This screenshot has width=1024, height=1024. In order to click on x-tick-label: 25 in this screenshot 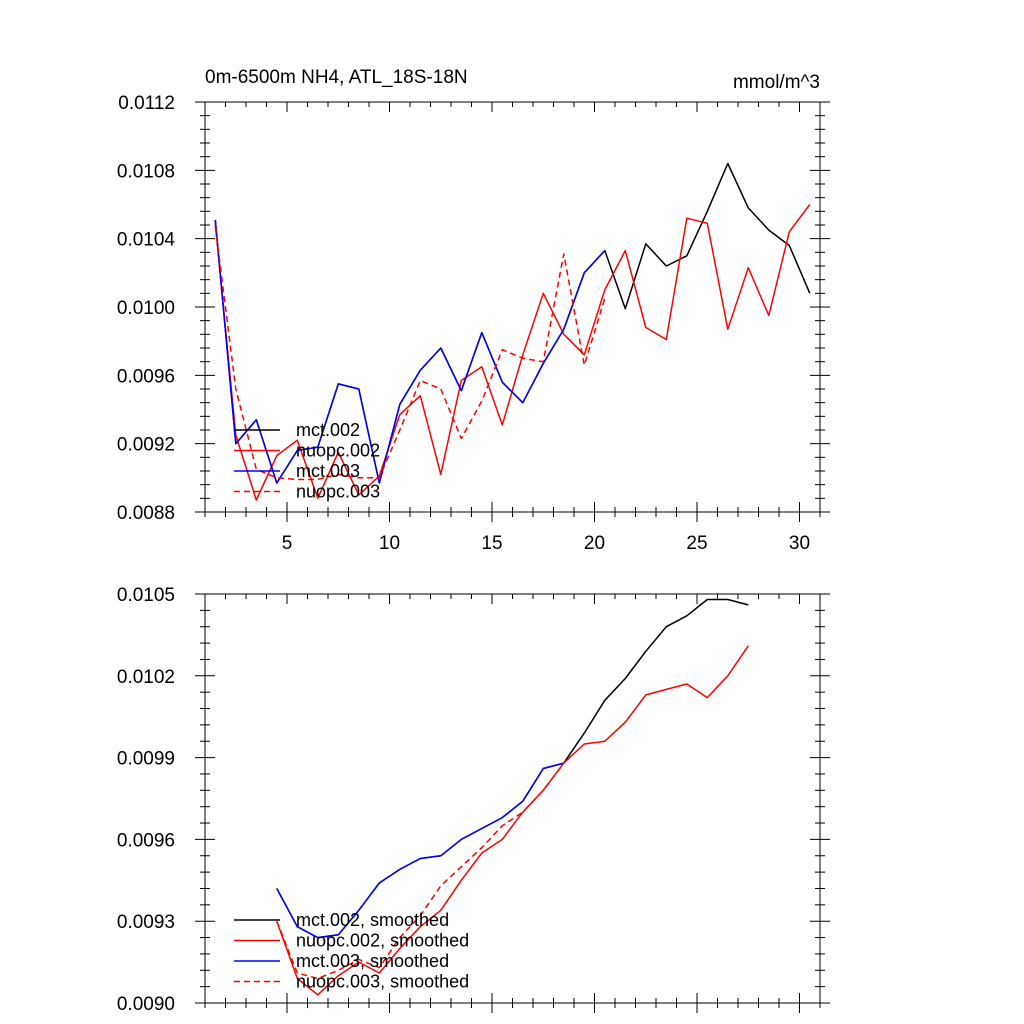, I will do `click(696, 543)`.